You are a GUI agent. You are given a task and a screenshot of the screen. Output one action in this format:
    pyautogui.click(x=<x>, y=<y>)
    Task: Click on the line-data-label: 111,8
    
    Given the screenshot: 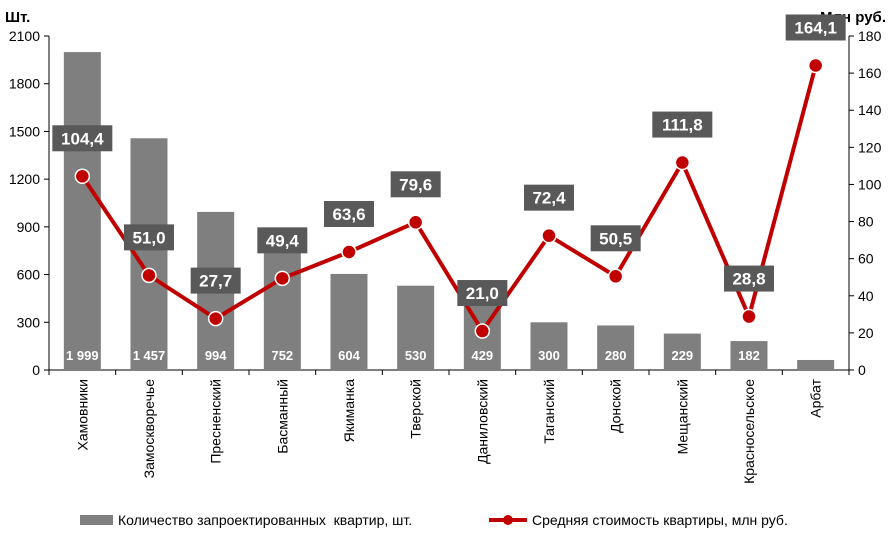 What is the action you would take?
    pyautogui.click(x=682, y=125)
    